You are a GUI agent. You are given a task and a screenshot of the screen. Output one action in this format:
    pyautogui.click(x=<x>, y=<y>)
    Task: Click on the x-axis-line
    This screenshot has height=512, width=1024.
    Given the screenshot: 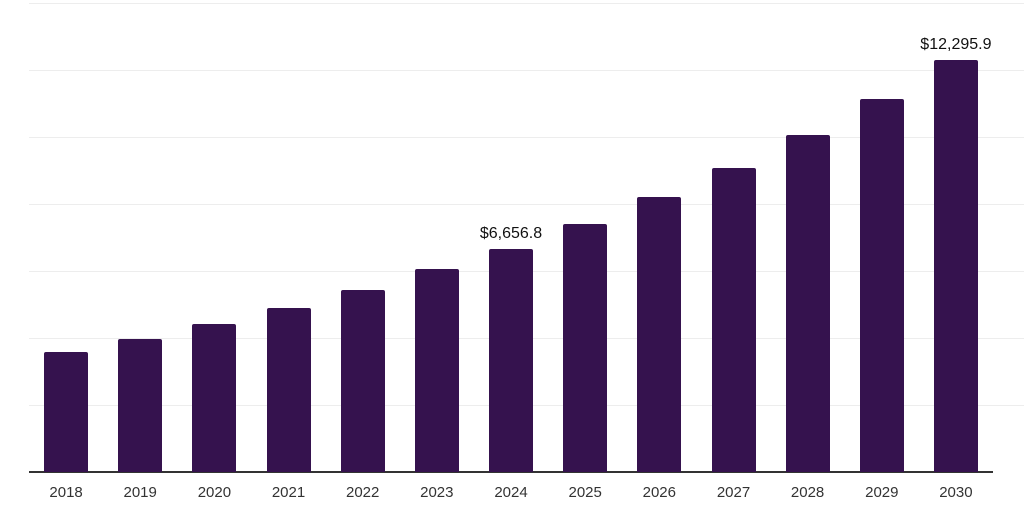 What is the action you would take?
    pyautogui.click(x=511, y=472)
    